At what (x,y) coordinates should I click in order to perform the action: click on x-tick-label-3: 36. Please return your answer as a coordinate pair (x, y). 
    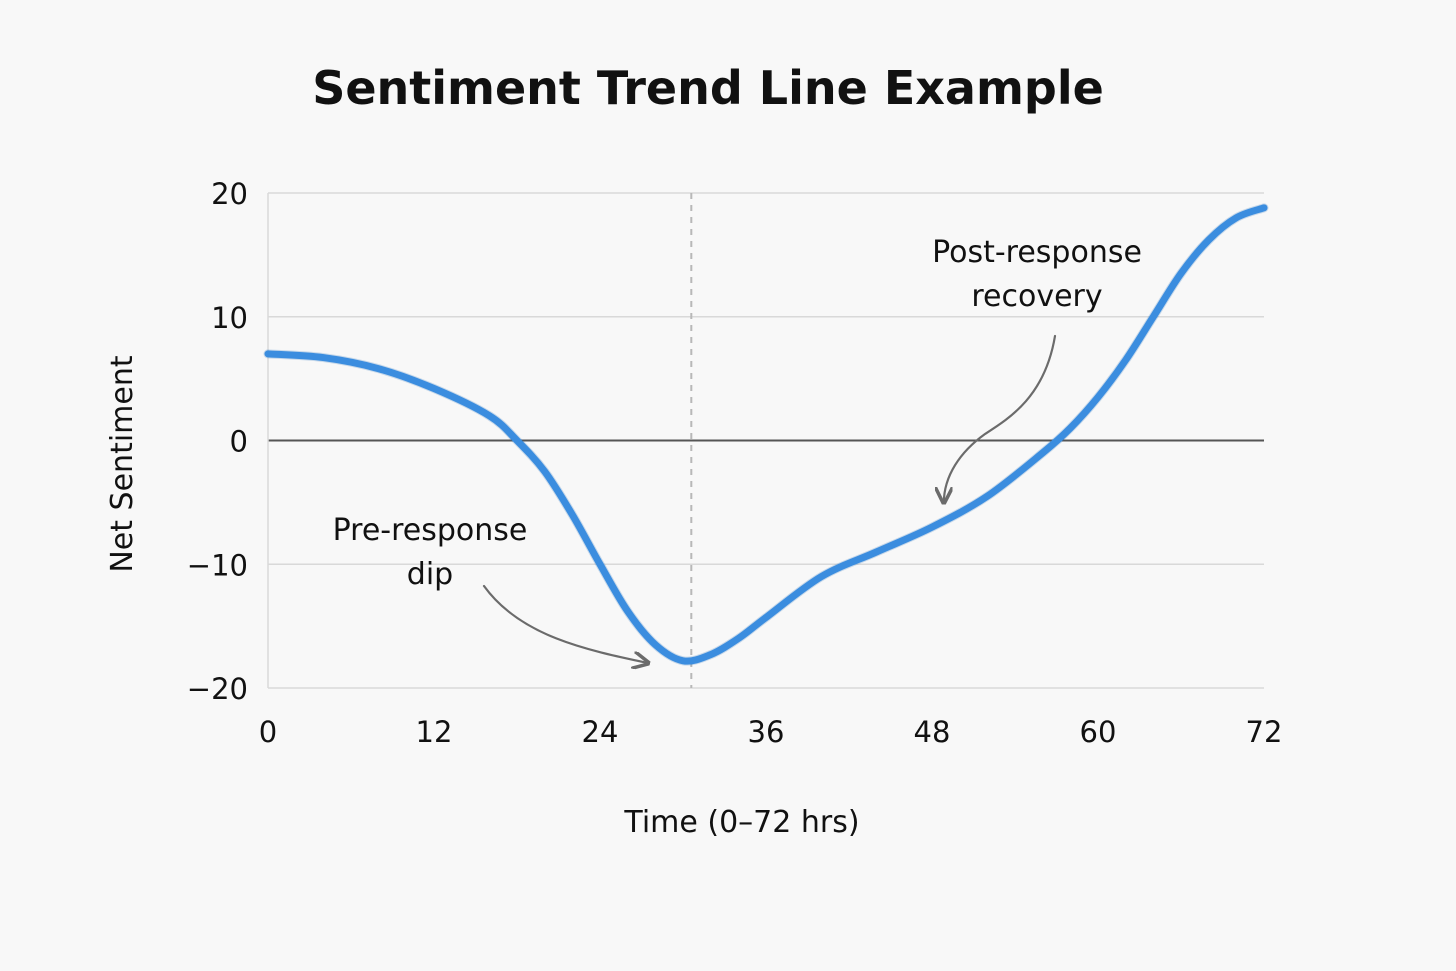
    Looking at the image, I should click on (766, 732).